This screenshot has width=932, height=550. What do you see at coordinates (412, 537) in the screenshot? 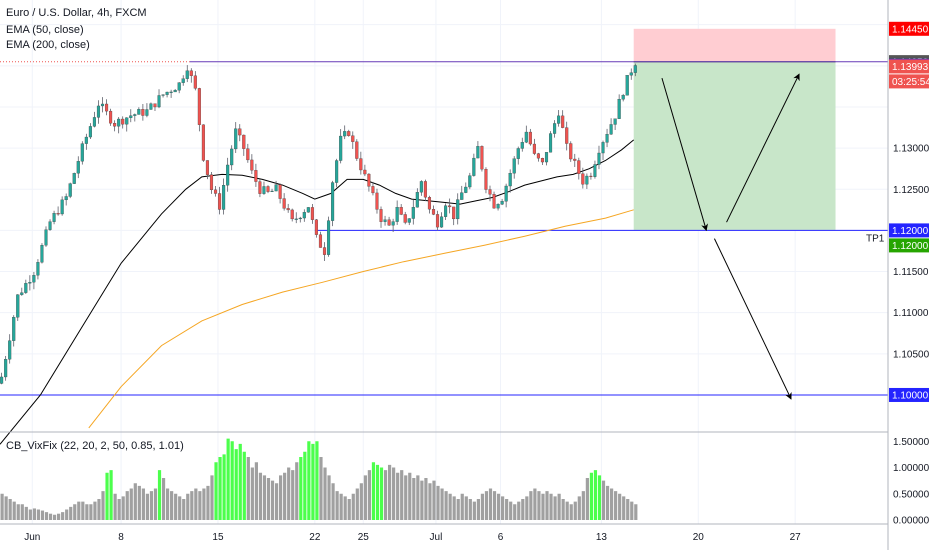
I see `time-axis: Jun 8 15 22 25 Jul 6 13 20 27` at bounding box center [412, 537].